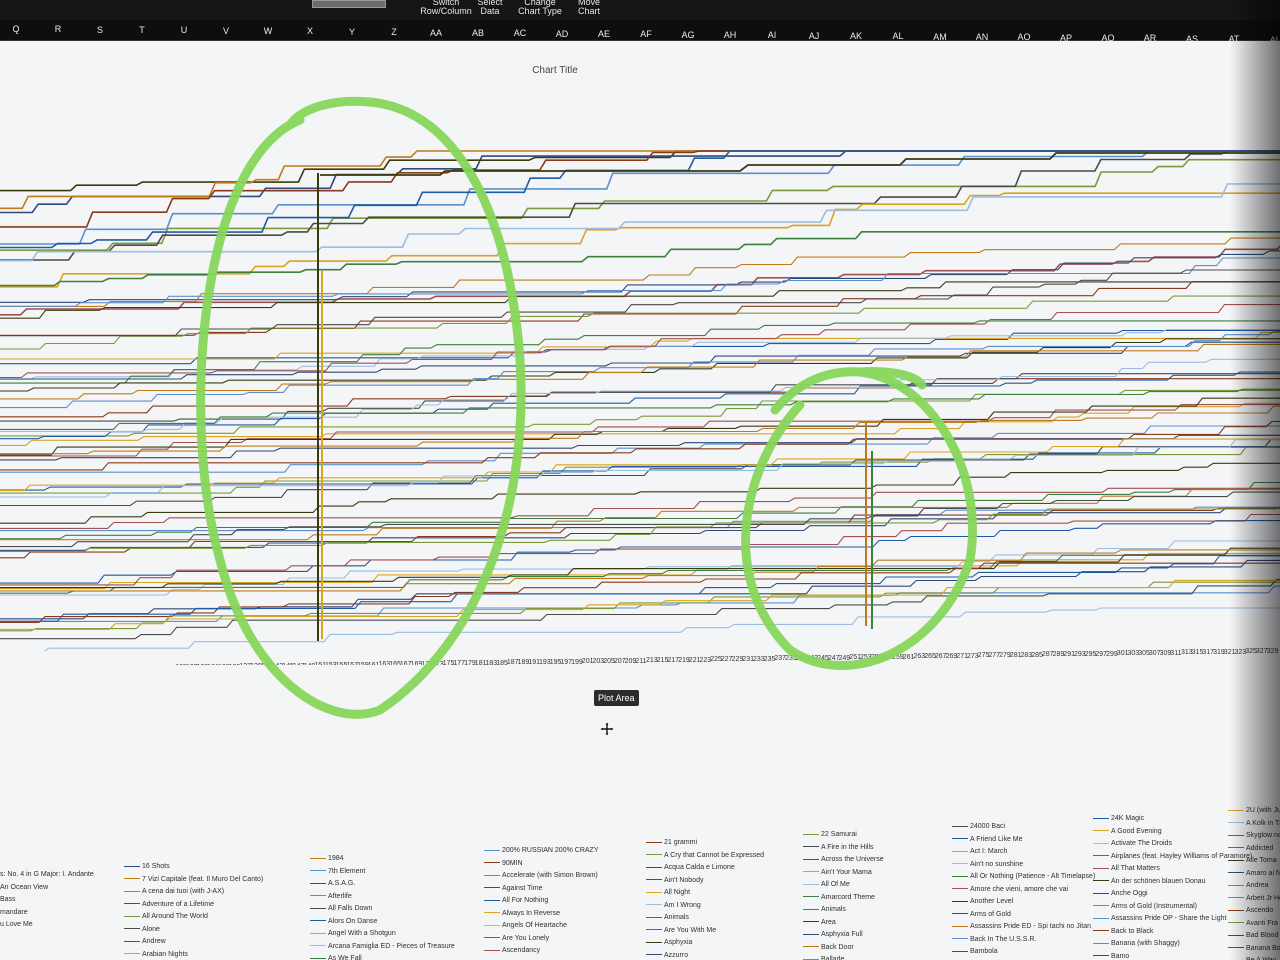 This screenshot has width=1280, height=960. What do you see at coordinates (174, 891) in the screenshot?
I see `legend-item: A cena dai tuoi (with J-AX)` at bounding box center [174, 891].